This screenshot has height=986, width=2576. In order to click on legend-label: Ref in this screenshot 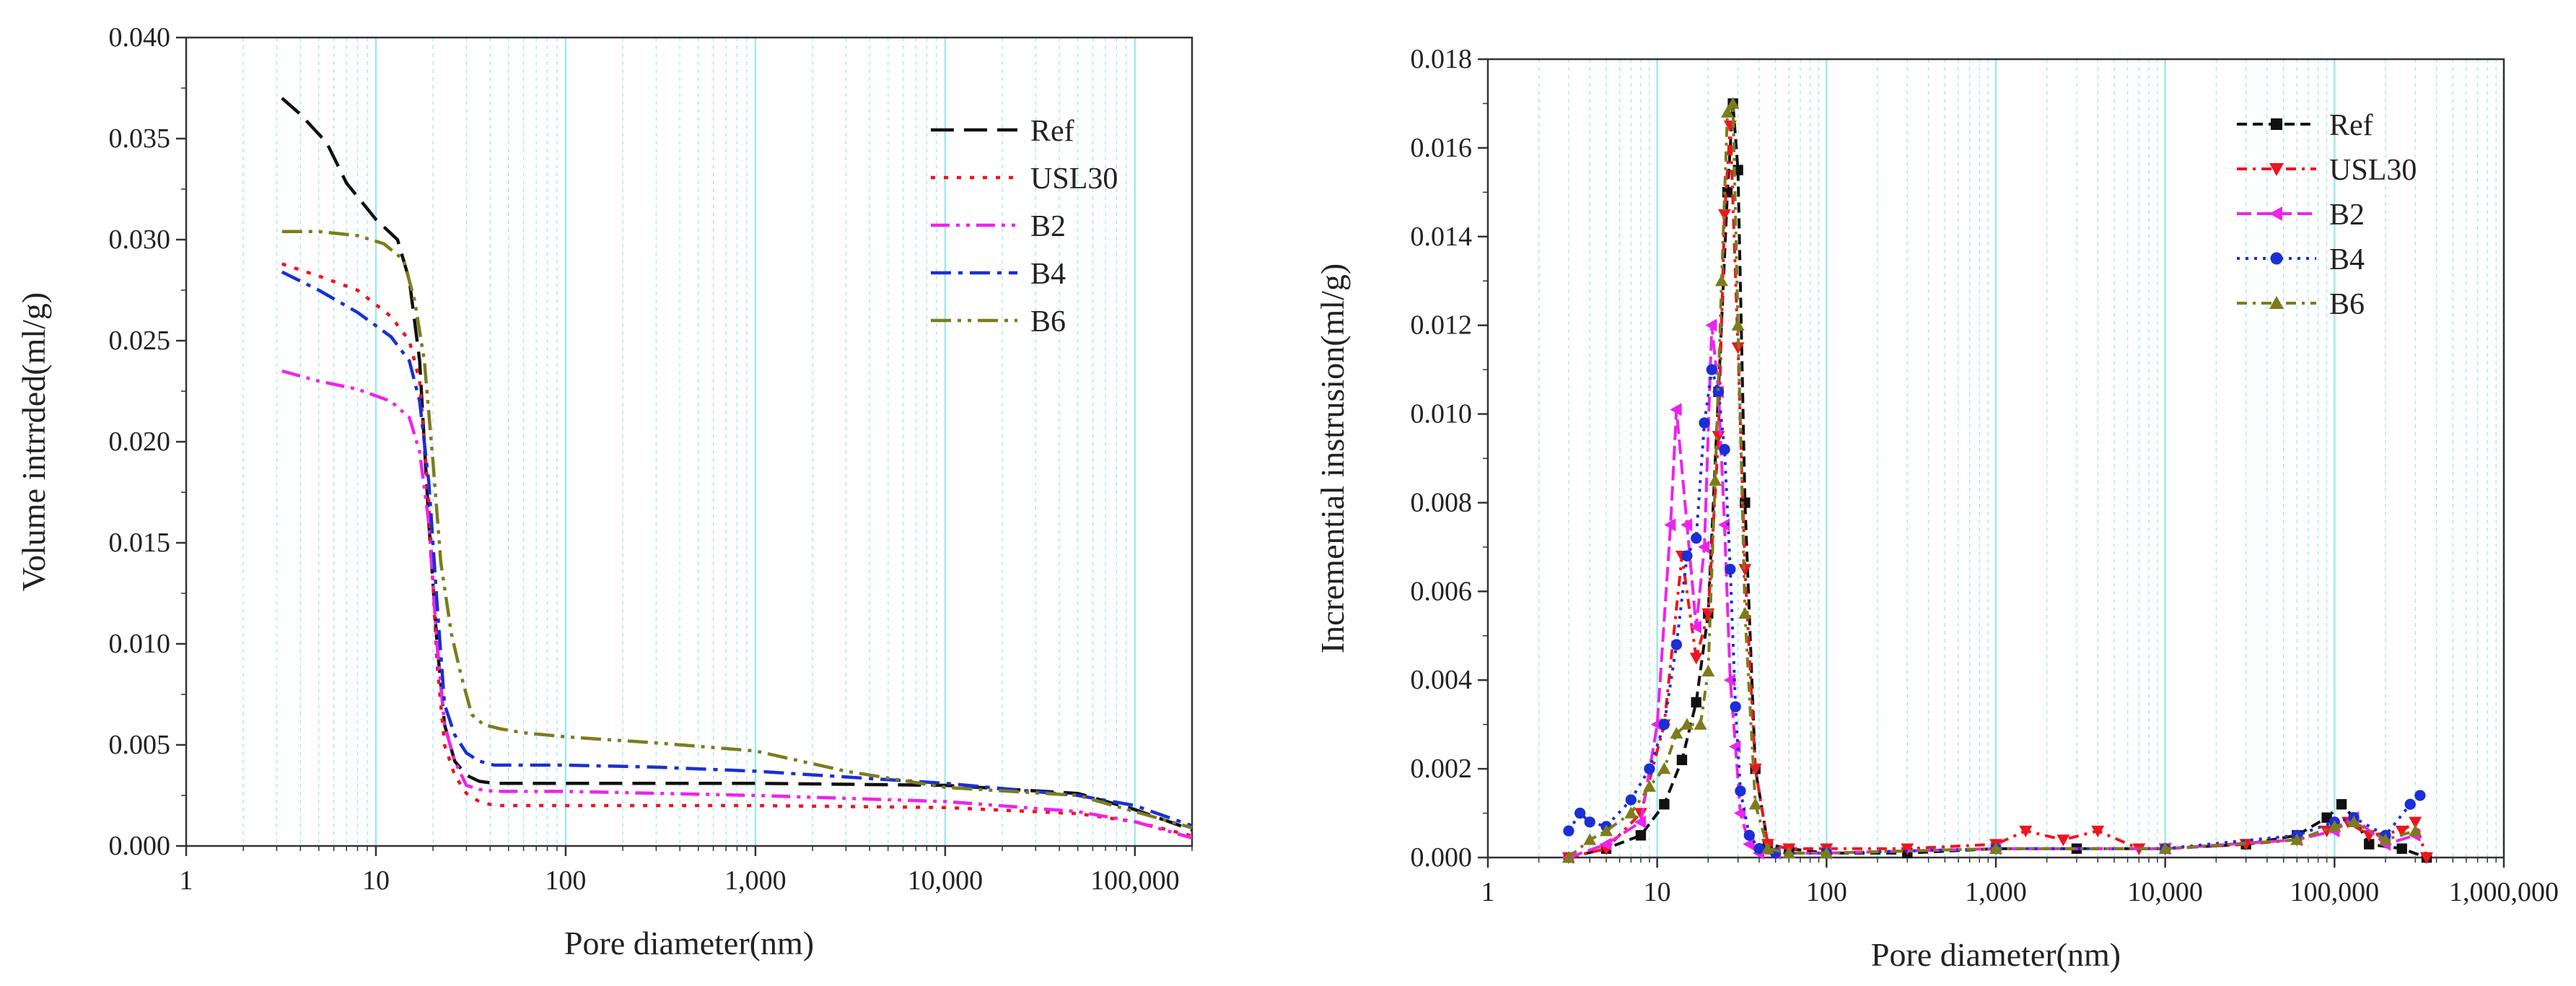, I will do `click(1052, 131)`.